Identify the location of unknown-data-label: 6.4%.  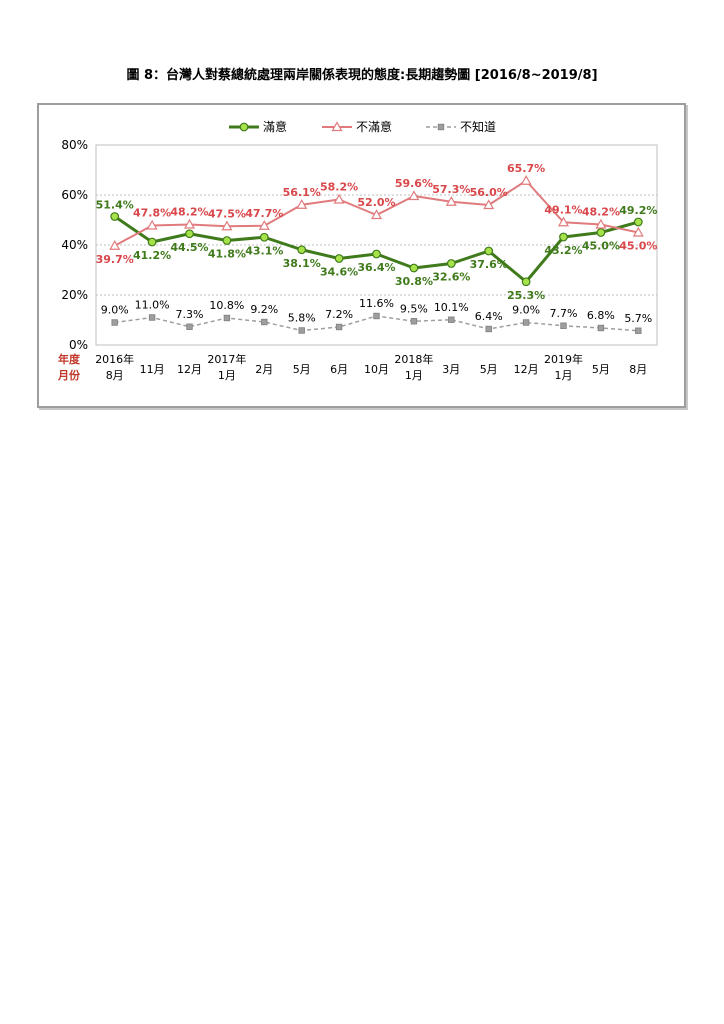
(489, 316).